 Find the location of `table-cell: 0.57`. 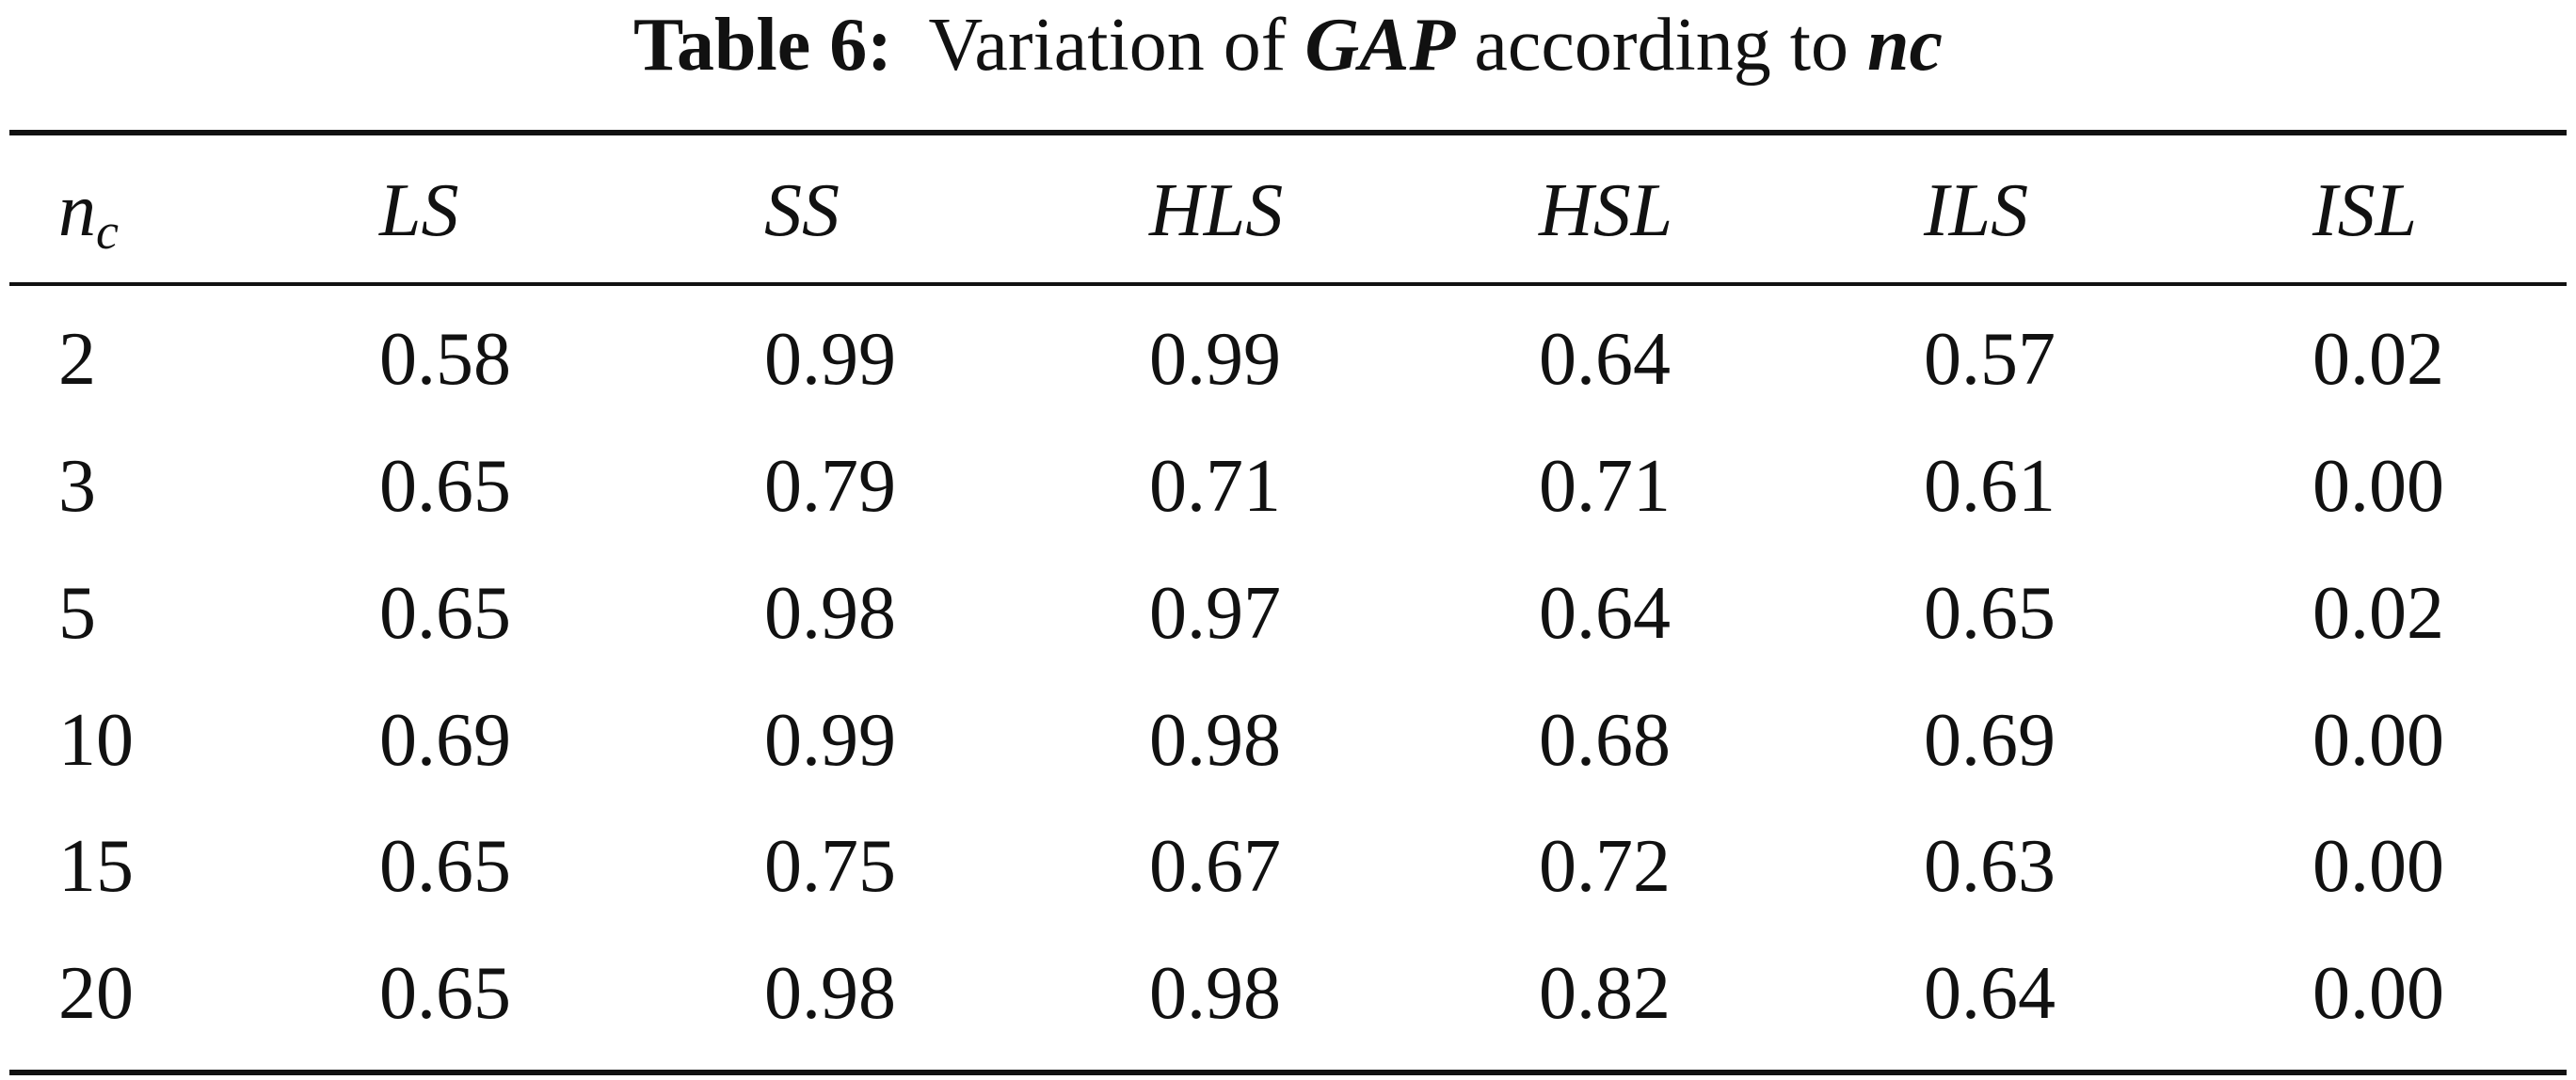

table-cell: 0.57 is located at coordinates (1990, 359).